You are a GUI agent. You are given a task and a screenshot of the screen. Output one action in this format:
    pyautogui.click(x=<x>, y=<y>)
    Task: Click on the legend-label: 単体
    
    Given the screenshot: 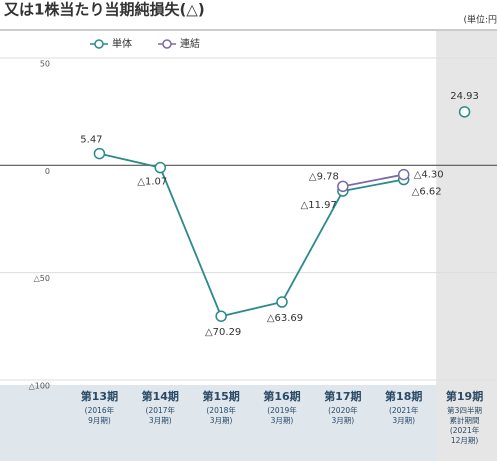 What is the action you would take?
    pyautogui.click(x=122, y=43)
    